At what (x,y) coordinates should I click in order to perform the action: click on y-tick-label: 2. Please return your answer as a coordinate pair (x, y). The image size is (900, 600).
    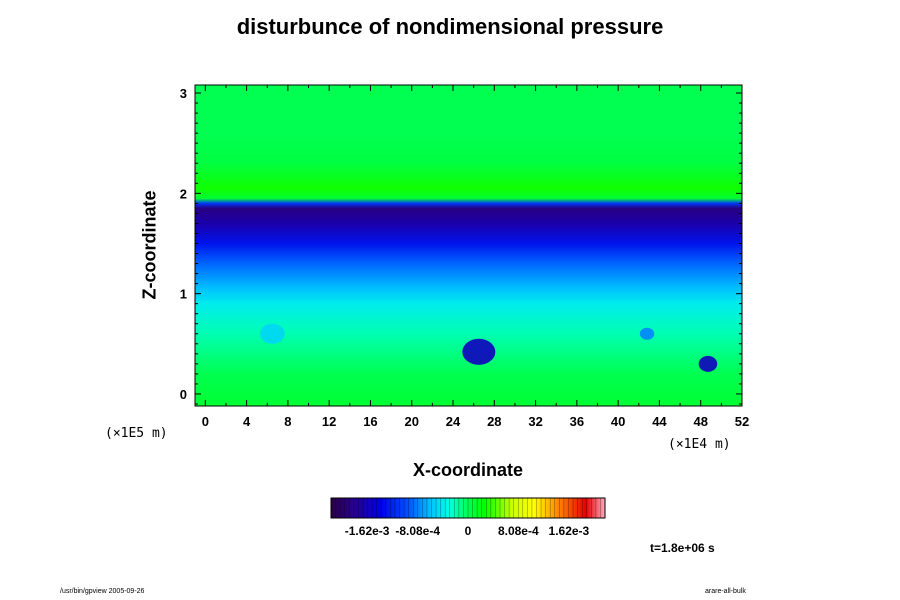
    Looking at the image, I should click on (183, 193).